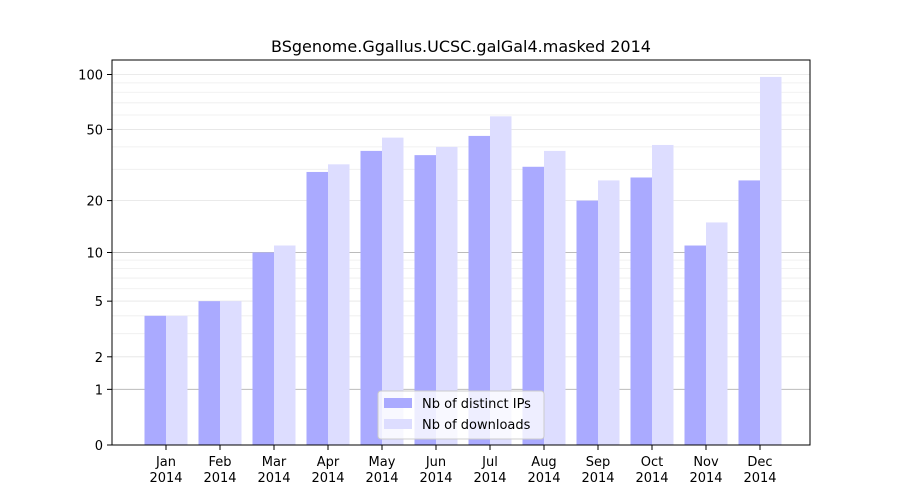 The width and height of the screenshot is (900, 504). What do you see at coordinates (706, 462) in the screenshot?
I see `x-tick-label-month: Nov` at bounding box center [706, 462].